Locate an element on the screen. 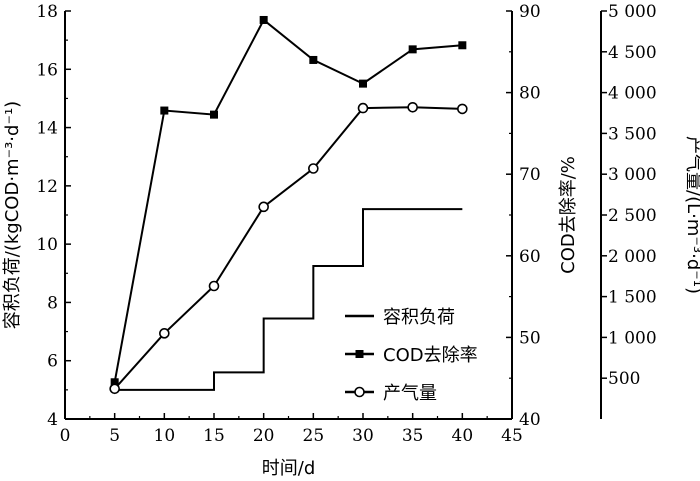  right-2-tick-label: 3 500 is located at coordinates (632, 134).